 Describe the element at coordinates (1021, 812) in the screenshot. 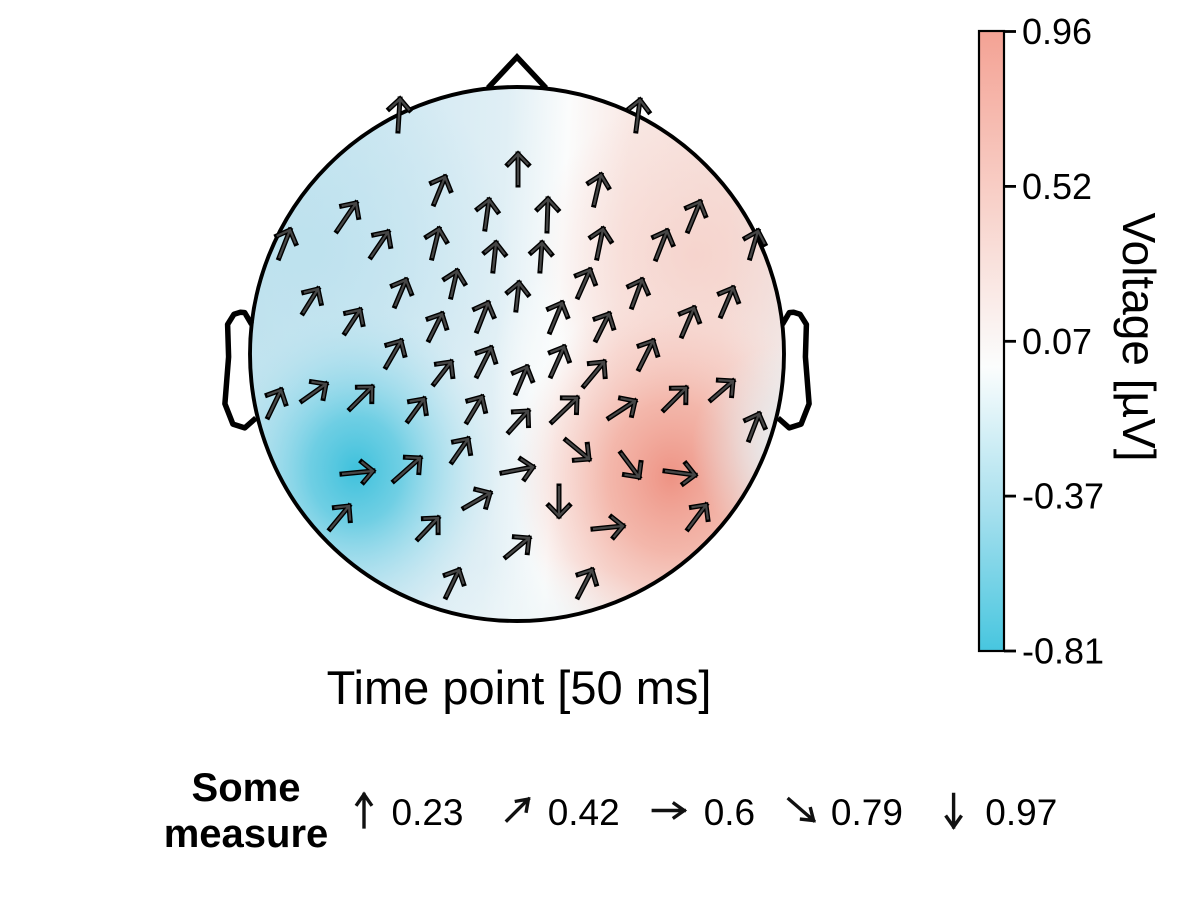

I see `svg-text: 0.97` at that location.